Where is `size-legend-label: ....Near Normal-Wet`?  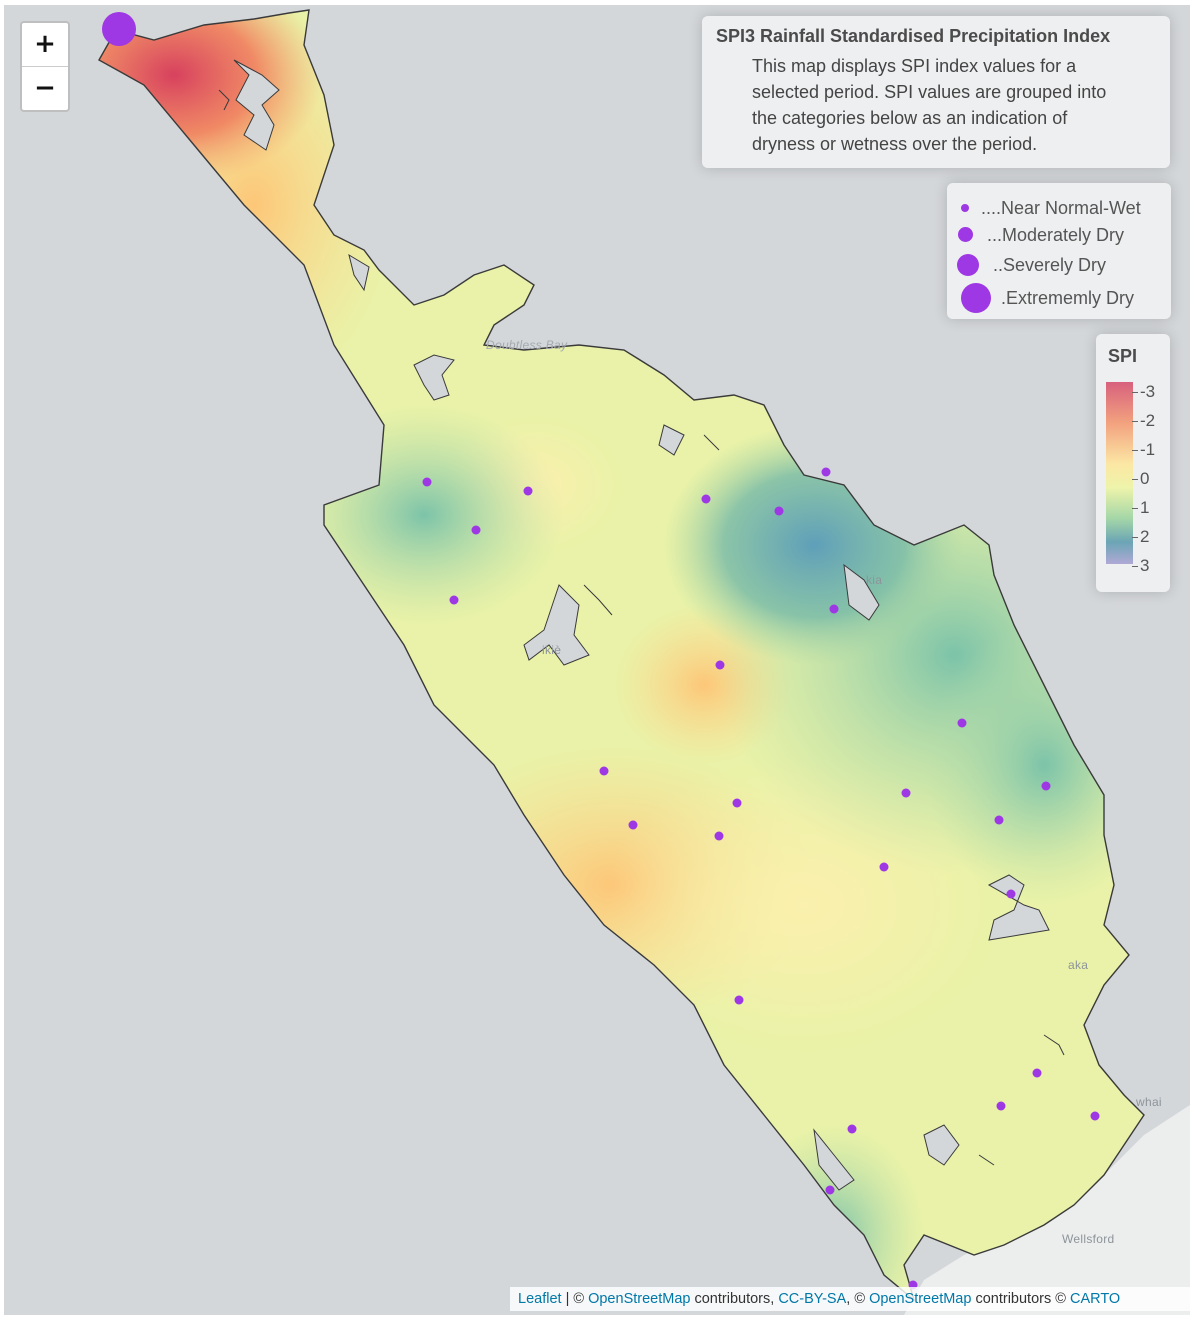
size-legend-label: ....Near Normal-Wet is located at coordinates (1061, 208).